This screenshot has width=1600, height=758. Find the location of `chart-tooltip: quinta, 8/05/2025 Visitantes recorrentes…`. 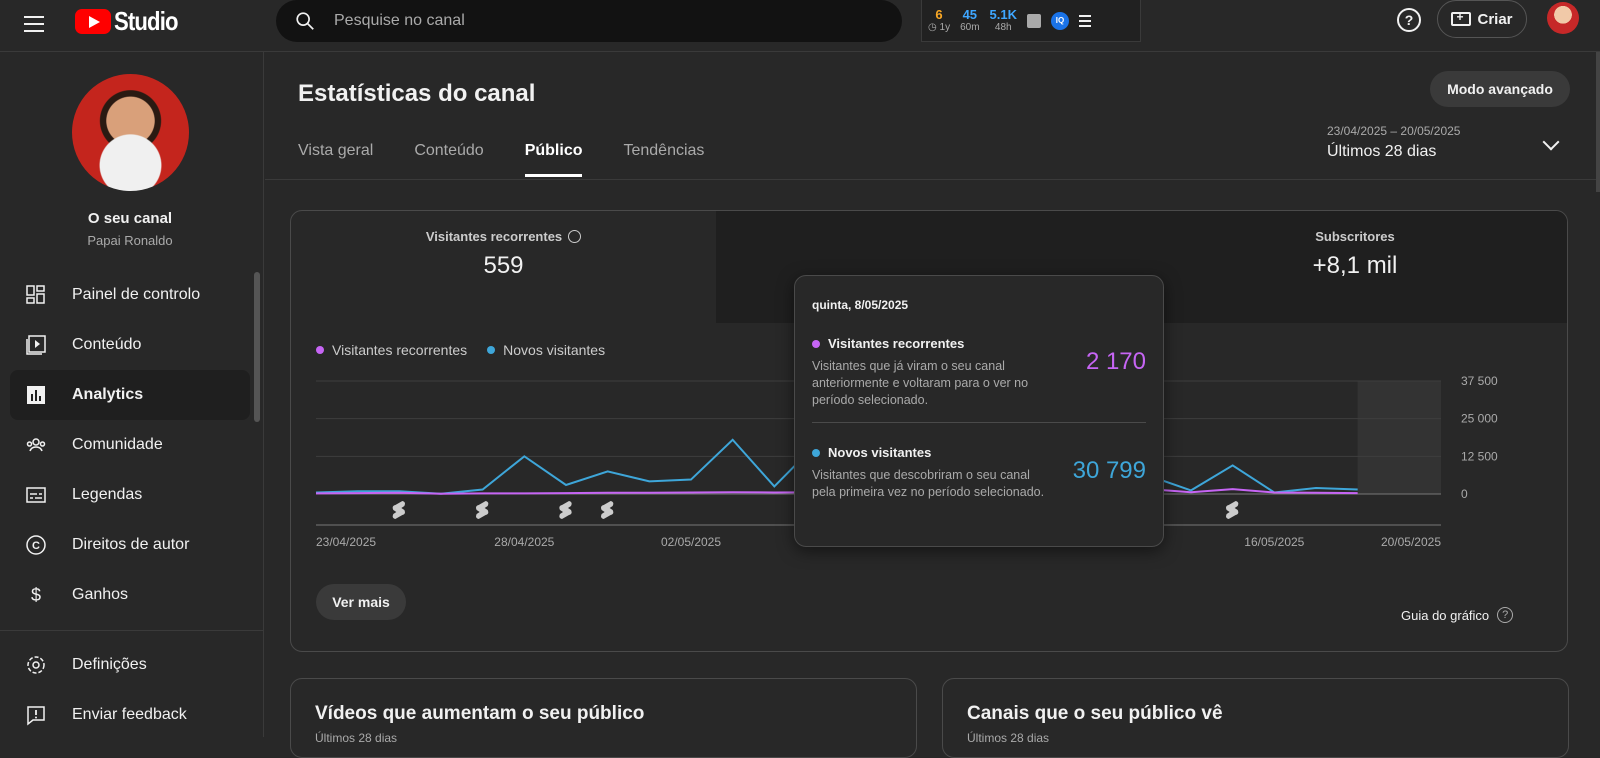

chart-tooltip: quinta, 8/05/2025 Visitantes recorrentes… is located at coordinates (979, 411).